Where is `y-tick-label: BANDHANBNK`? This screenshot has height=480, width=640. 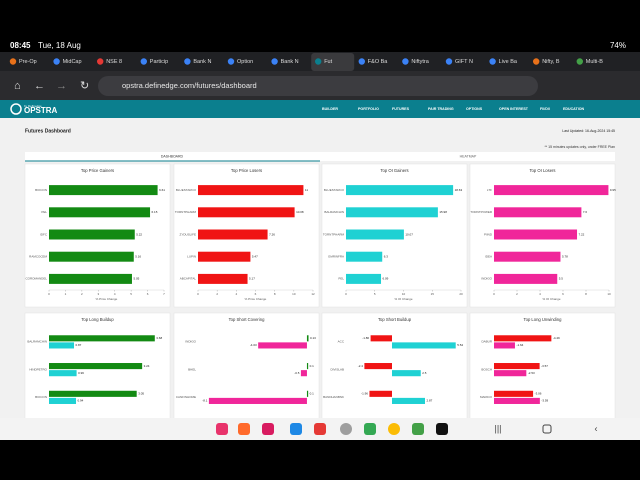
y-tick-label: BANDHANBNK is located at coordinates (333, 397).